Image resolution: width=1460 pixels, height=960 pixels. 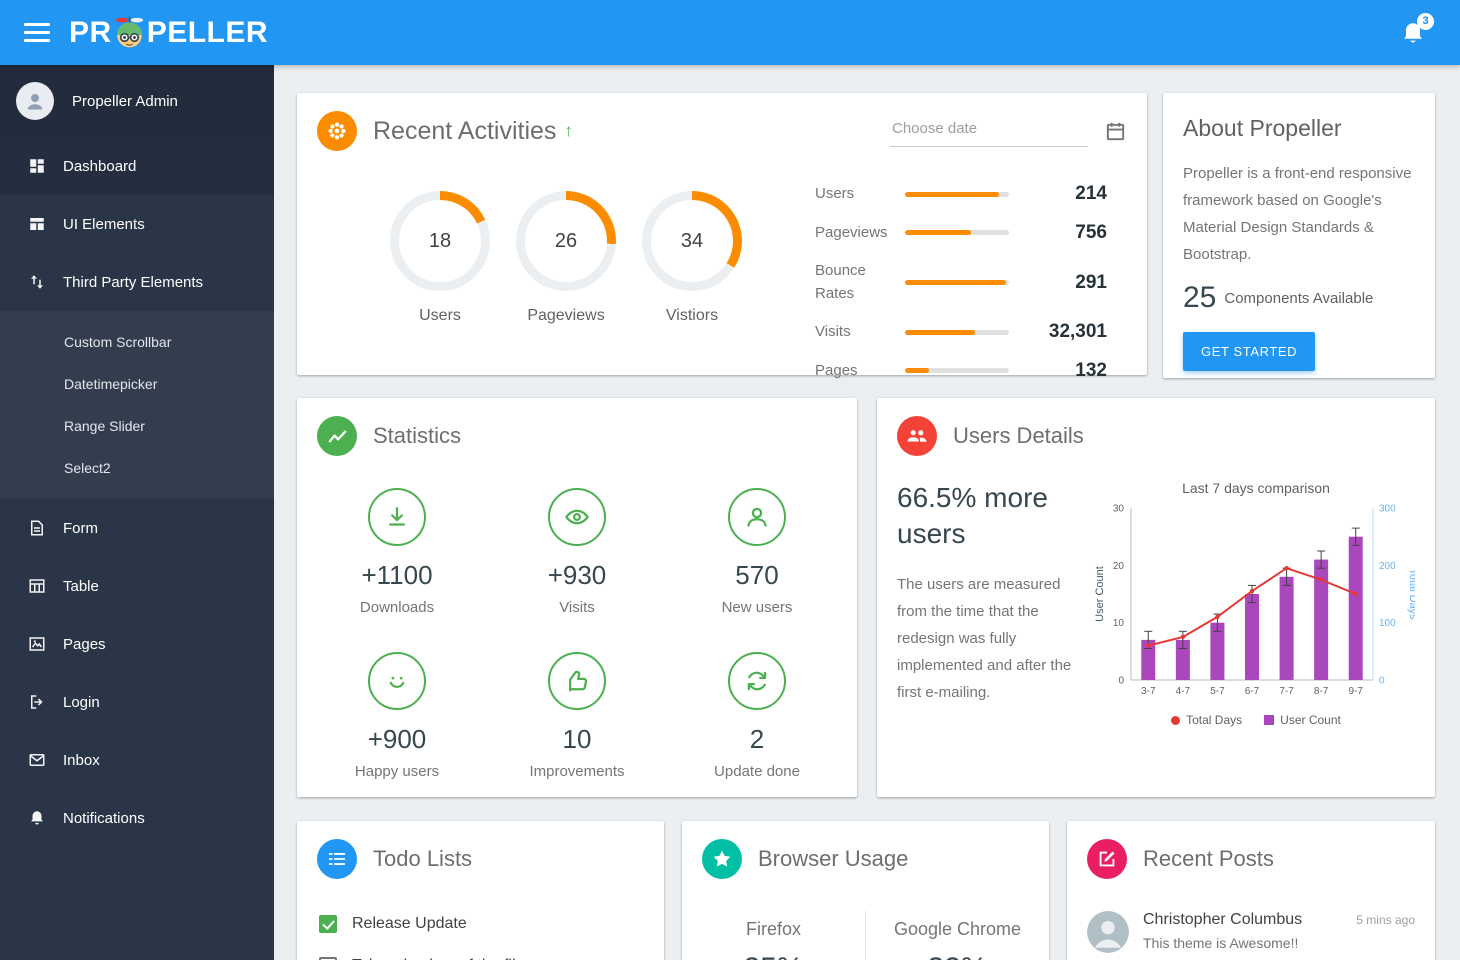 I want to click on activity-stat-bounce-rates: Bounce Rates 291, so click(x=961, y=282).